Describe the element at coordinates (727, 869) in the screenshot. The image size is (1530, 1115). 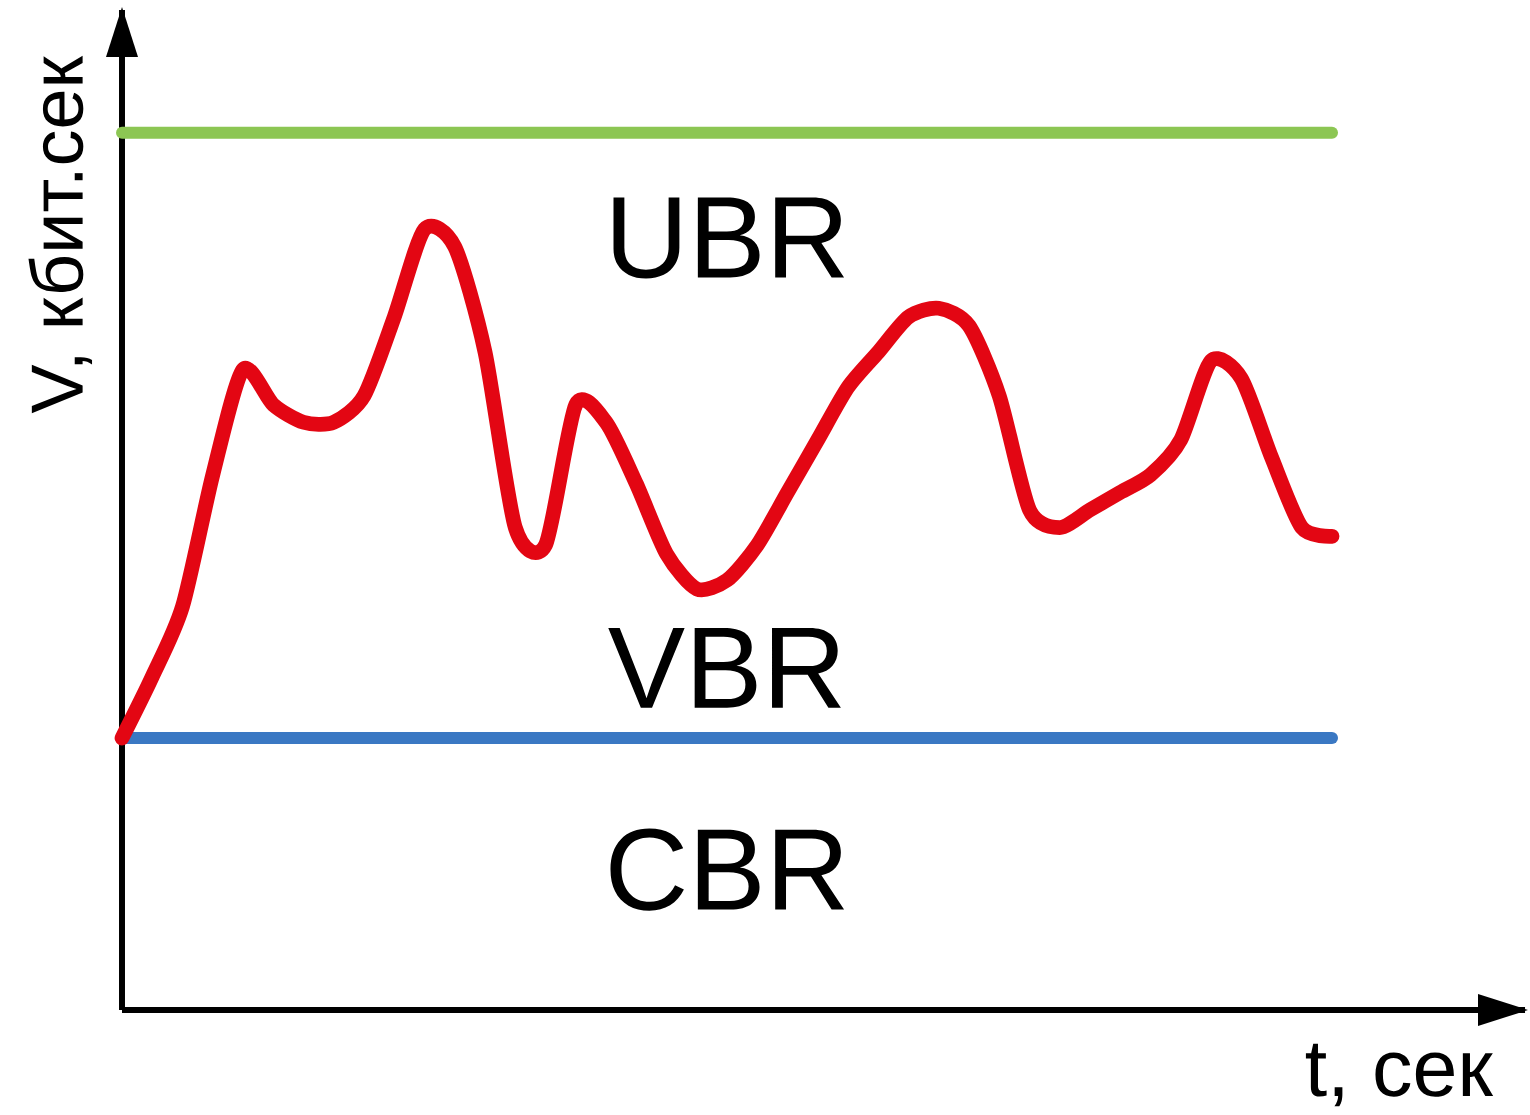
I see `annotation: CBR` at that location.